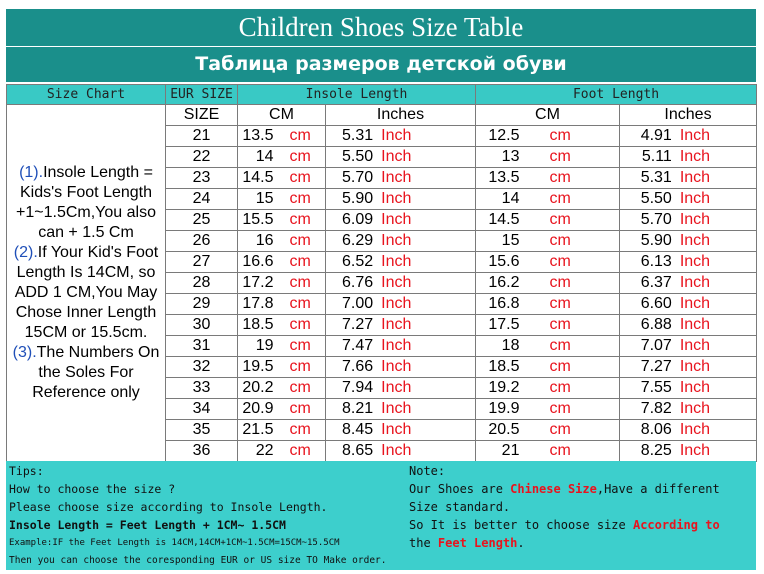 The width and height of the screenshot is (764, 574). Describe the element at coordinates (547, 346) in the screenshot. I see `foot-cm-cell: 18 cm` at that location.